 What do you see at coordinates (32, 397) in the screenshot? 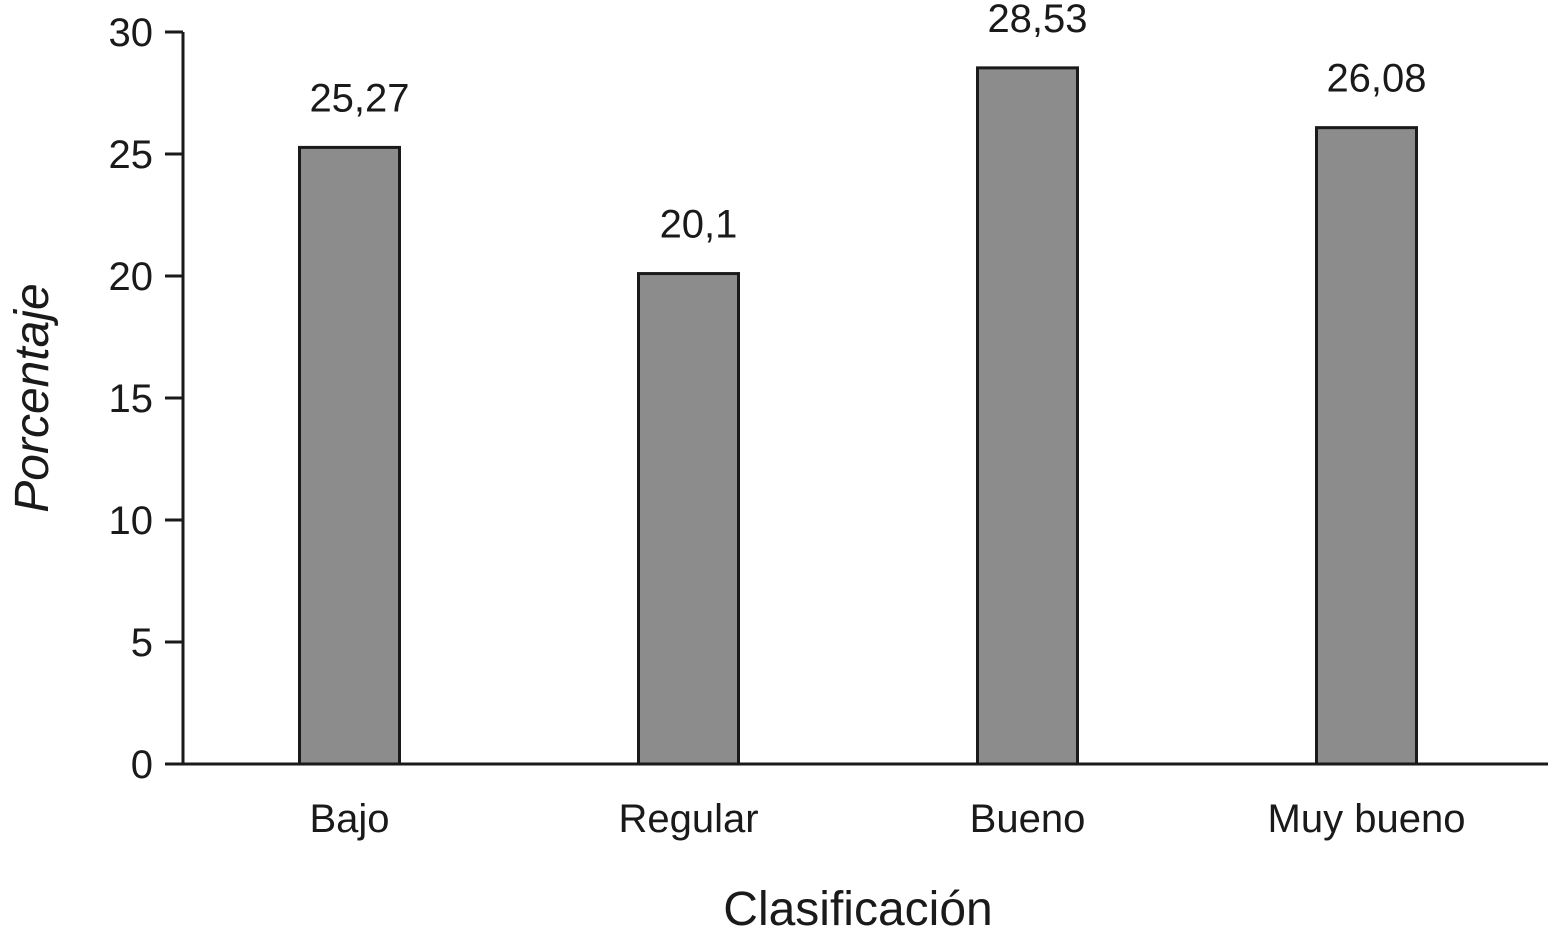
I see `y-axis-label: Porcentaje` at bounding box center [32, 397].